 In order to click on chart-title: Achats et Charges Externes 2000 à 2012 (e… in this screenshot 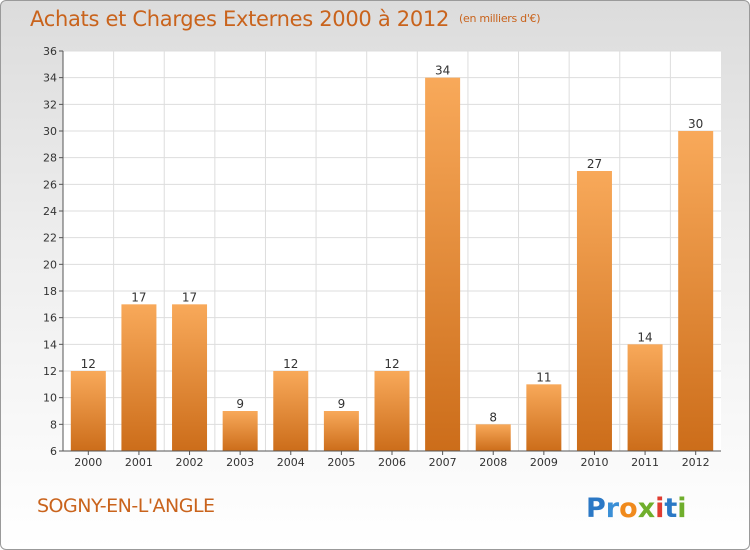, I will do `click(285, 19)`.